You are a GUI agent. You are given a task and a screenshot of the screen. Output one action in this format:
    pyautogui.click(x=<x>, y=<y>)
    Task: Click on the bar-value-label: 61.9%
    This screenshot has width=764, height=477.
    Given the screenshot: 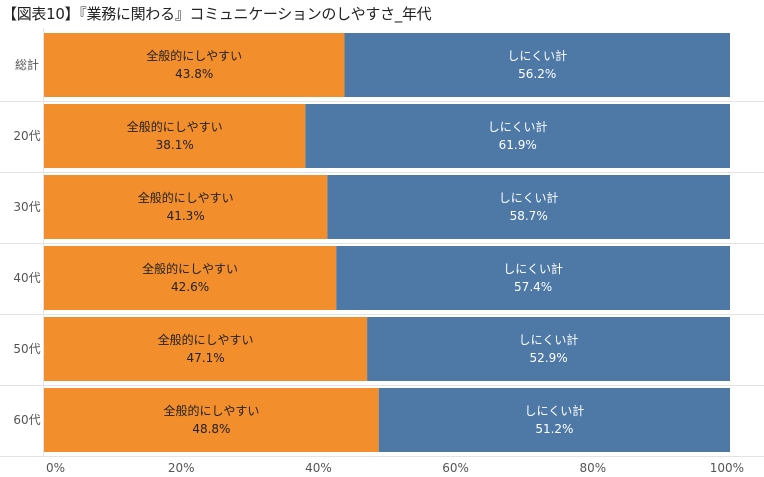 What is the action you would take?
    pyautogui.click(x=518, y=145)
    